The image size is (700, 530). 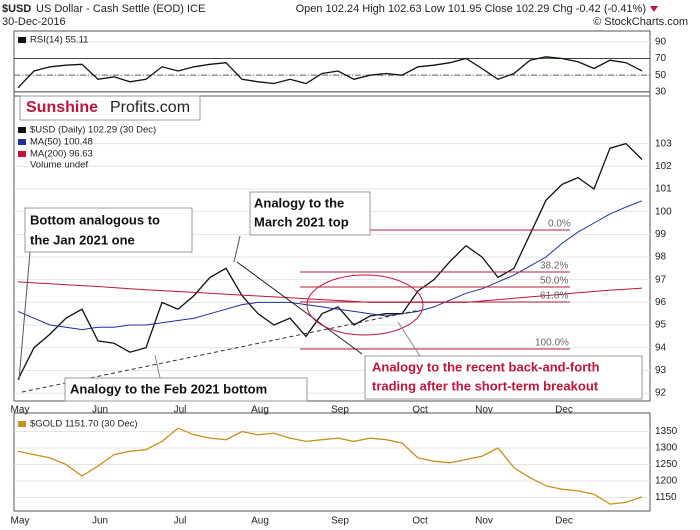 What do you see at coordinates (661, 91) in the screenshot?
I see `y-tick-label: 30` at bounding box center [661, 91].